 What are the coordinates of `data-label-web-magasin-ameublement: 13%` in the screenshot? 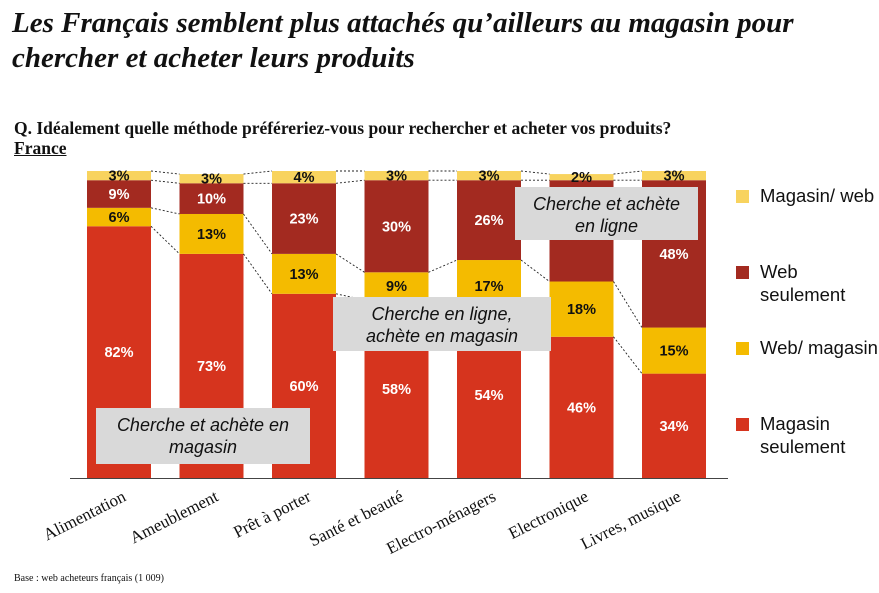 It's located at (211, 235).